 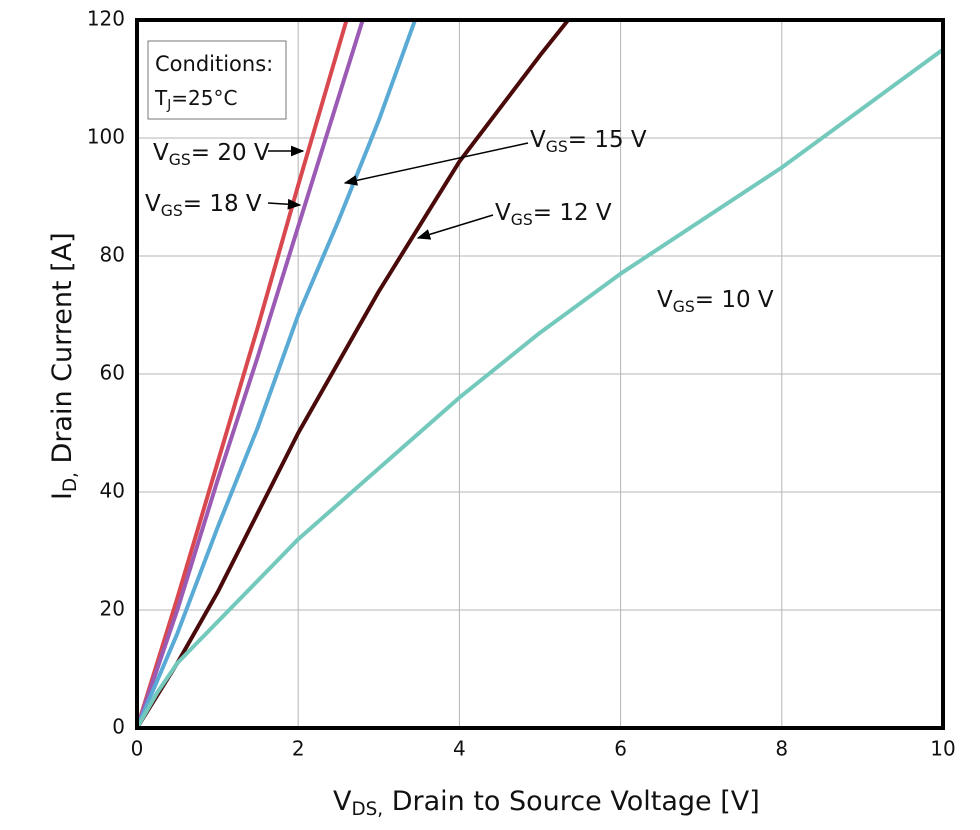 What do you see at coordinates (62, 352) in the screenshot?
I see `y-axis-title-rest: Drain Current [A]` at bounding box center [62, 352].